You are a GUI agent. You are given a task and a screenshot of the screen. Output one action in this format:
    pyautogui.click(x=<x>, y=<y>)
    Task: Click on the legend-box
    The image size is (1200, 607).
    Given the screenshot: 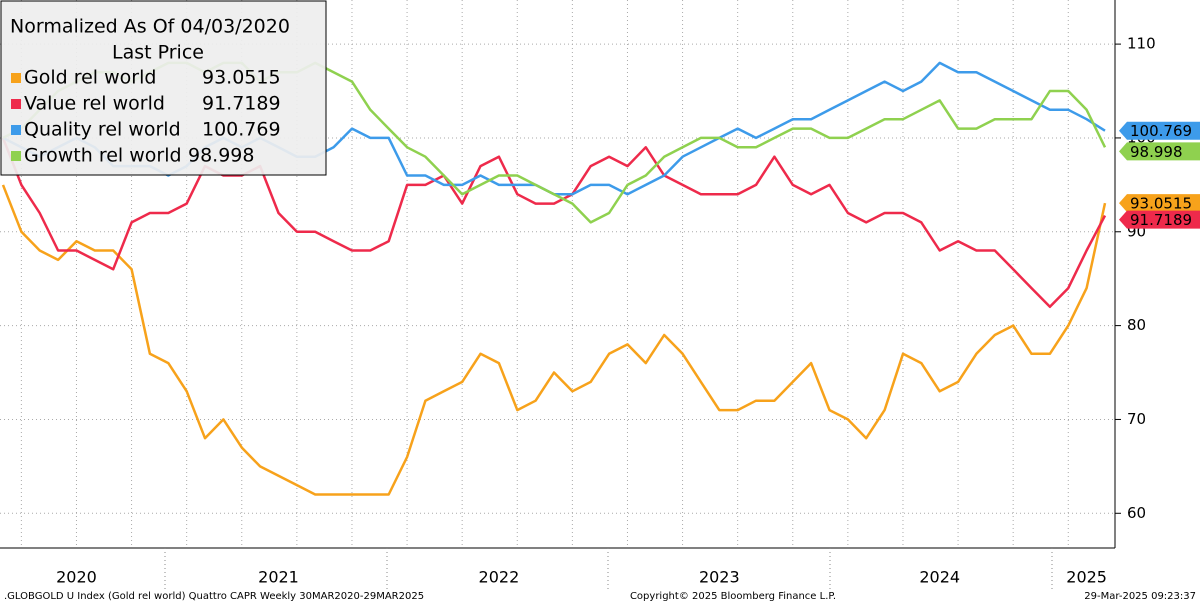 What is the action you would take?
    pyautogui.click(x=163, y=88)
    